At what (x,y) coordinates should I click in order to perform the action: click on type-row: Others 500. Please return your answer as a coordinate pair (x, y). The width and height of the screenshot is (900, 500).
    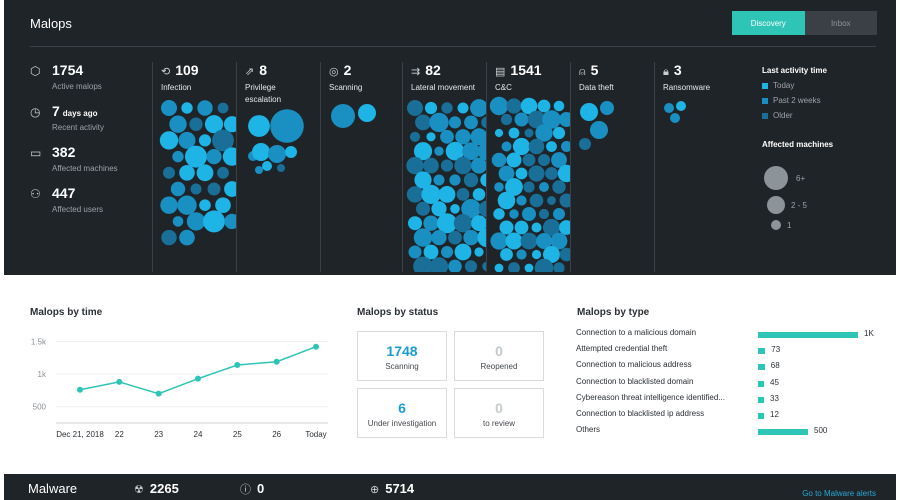
    Looking at the image, I should click on (731, 433).